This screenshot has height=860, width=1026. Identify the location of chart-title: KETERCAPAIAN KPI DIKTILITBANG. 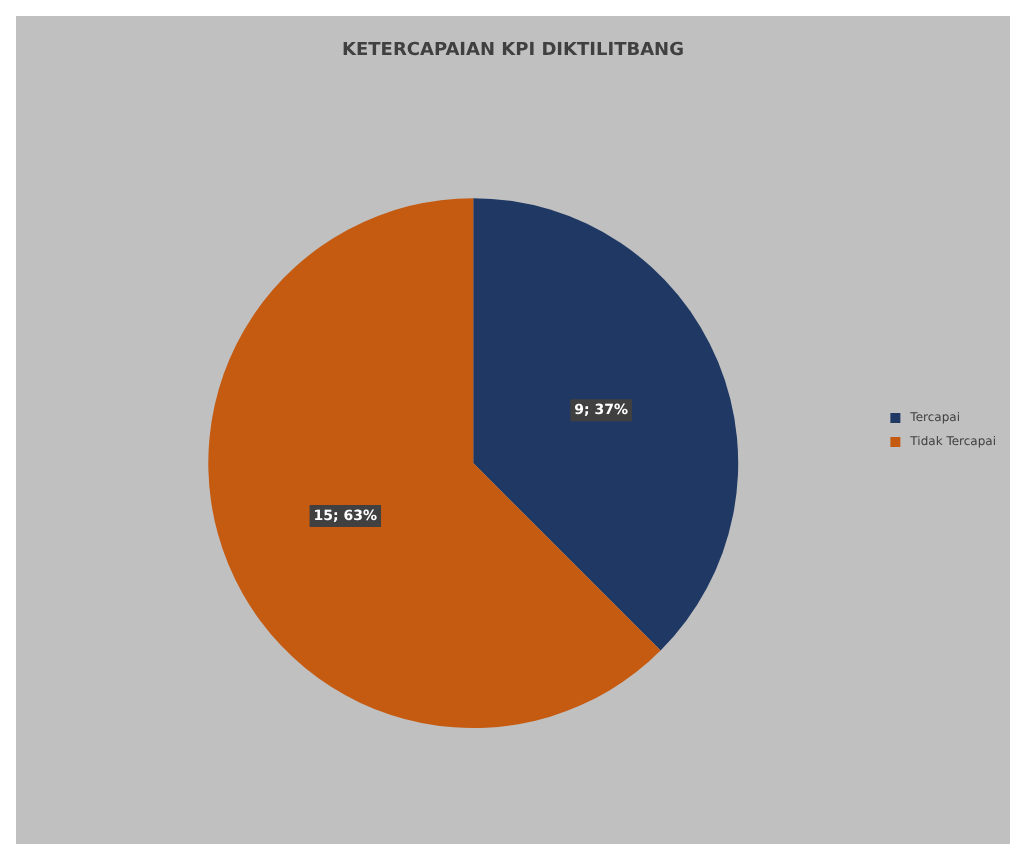
(513, 51).